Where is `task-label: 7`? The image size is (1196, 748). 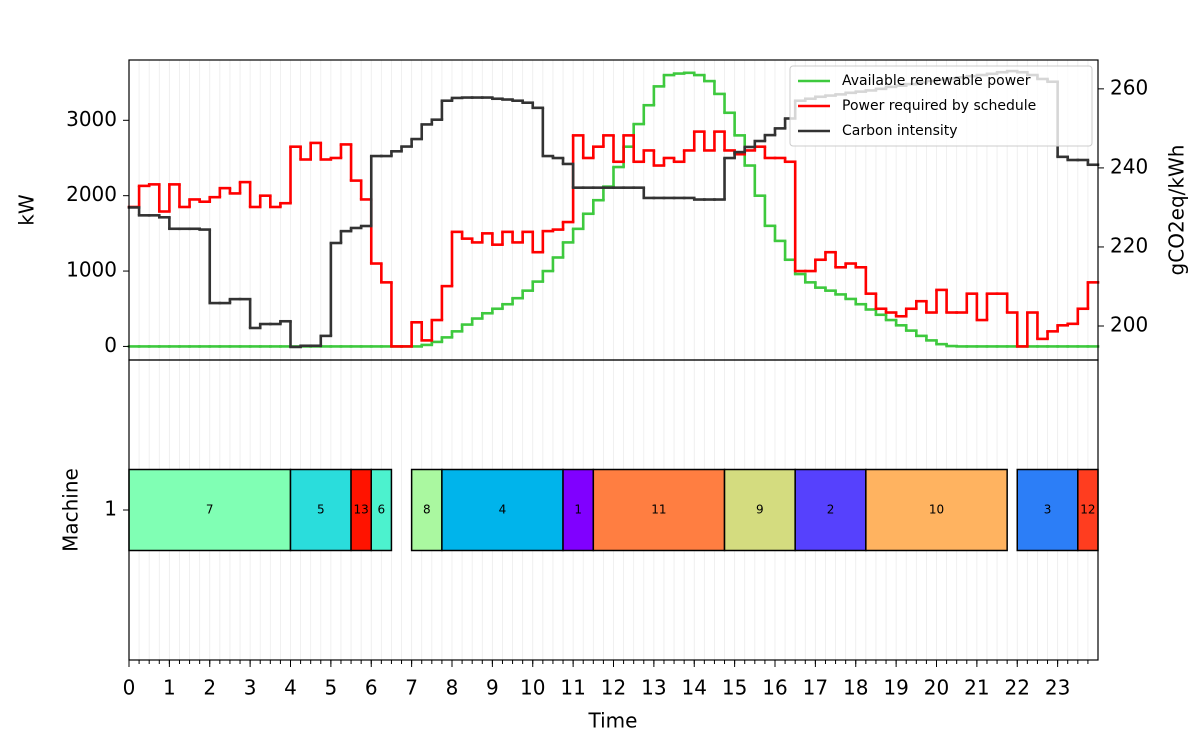
task-label: 7 is located at coordinates (210, 510).